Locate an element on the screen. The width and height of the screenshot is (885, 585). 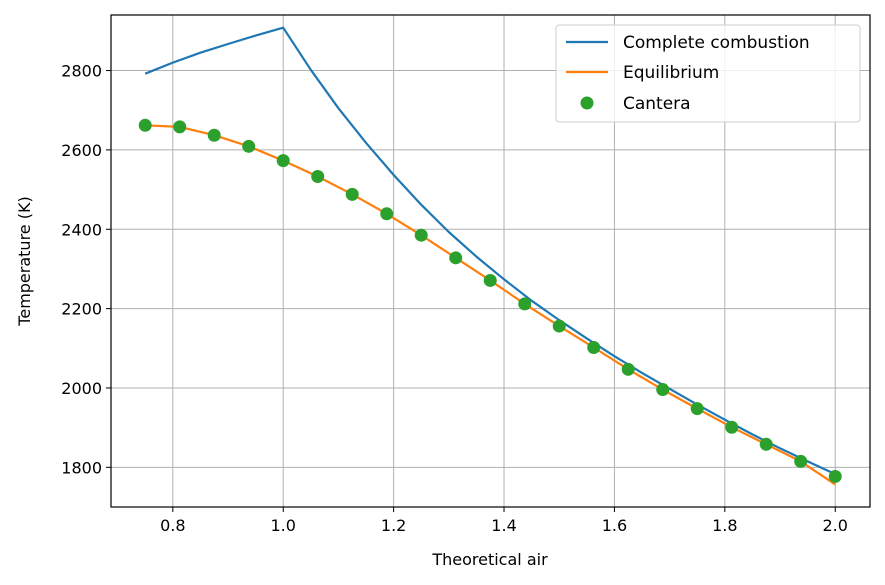
x-tick-label-0-8: 0.8 is located at coordinates (172, 525).